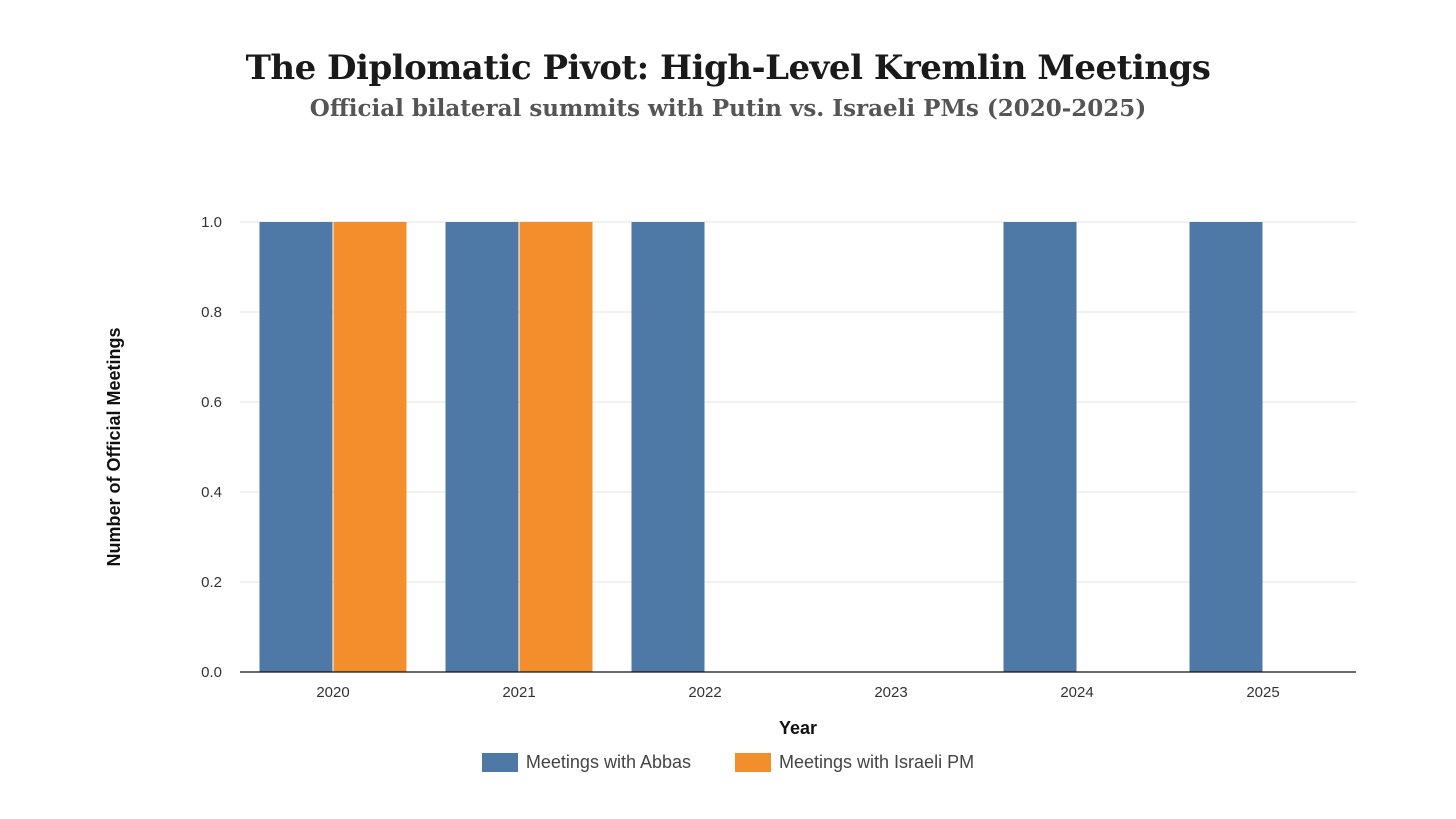 This screenshot has height=819, width=1456. Describe the element at coordinates (608, 762) in the screenshot. I see `legend-label-abbas: Meetings with Abbas` at that location.